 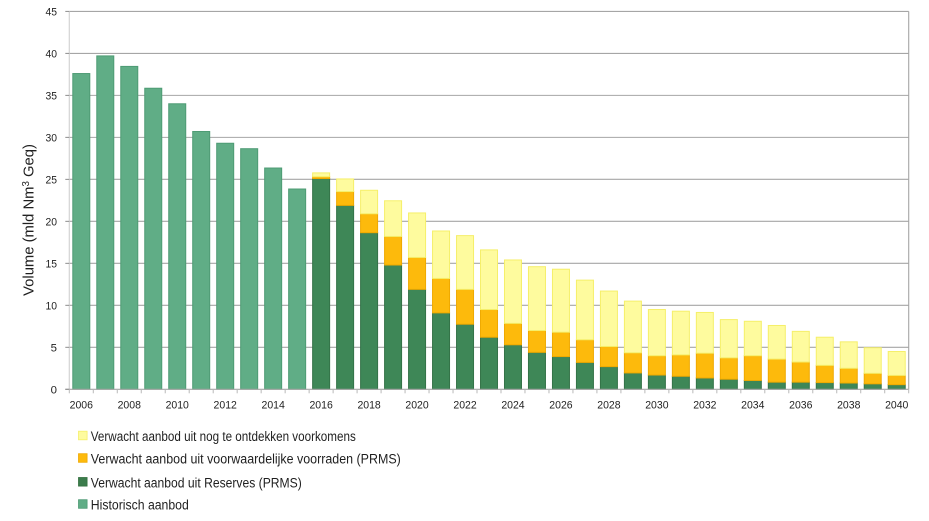 What do you see at coordinates (608, 406) in the screenshot?
I see `svg-text: 2028` at bounding box center [608, 406].